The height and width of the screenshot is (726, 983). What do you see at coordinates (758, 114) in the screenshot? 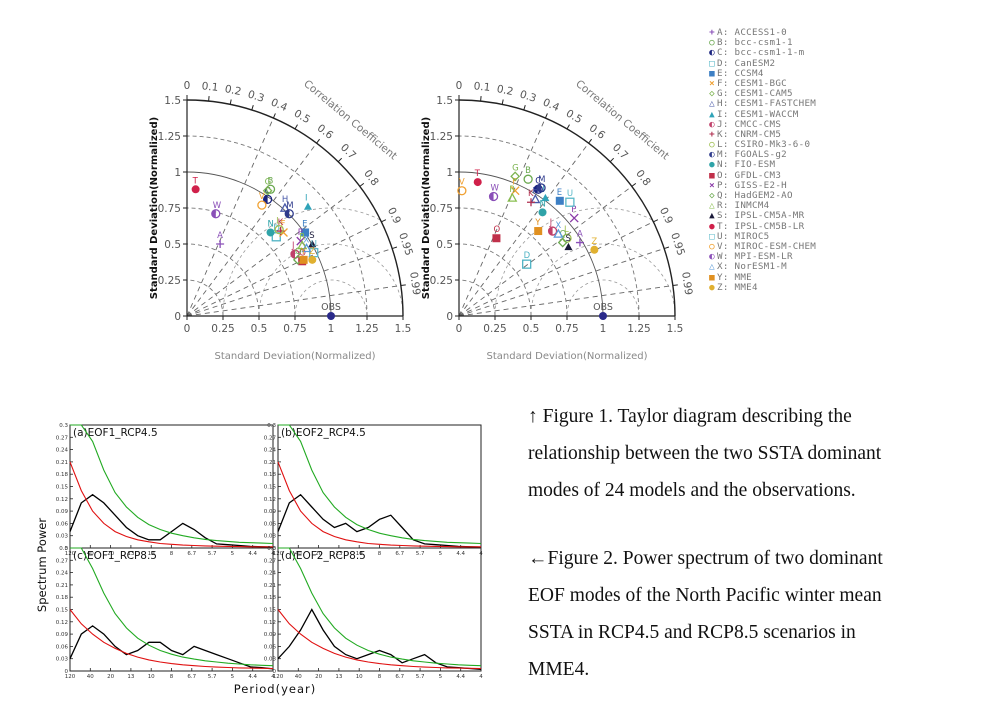
I see `legend-label: I: CESM1-WACCM` at bounding box center [758, 114].